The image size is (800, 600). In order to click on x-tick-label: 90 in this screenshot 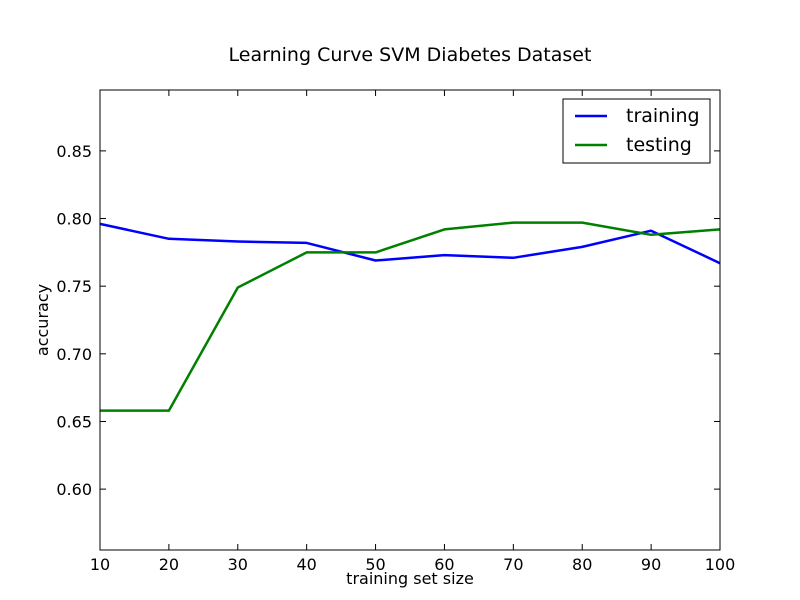, I will do `click(651, 564)`.